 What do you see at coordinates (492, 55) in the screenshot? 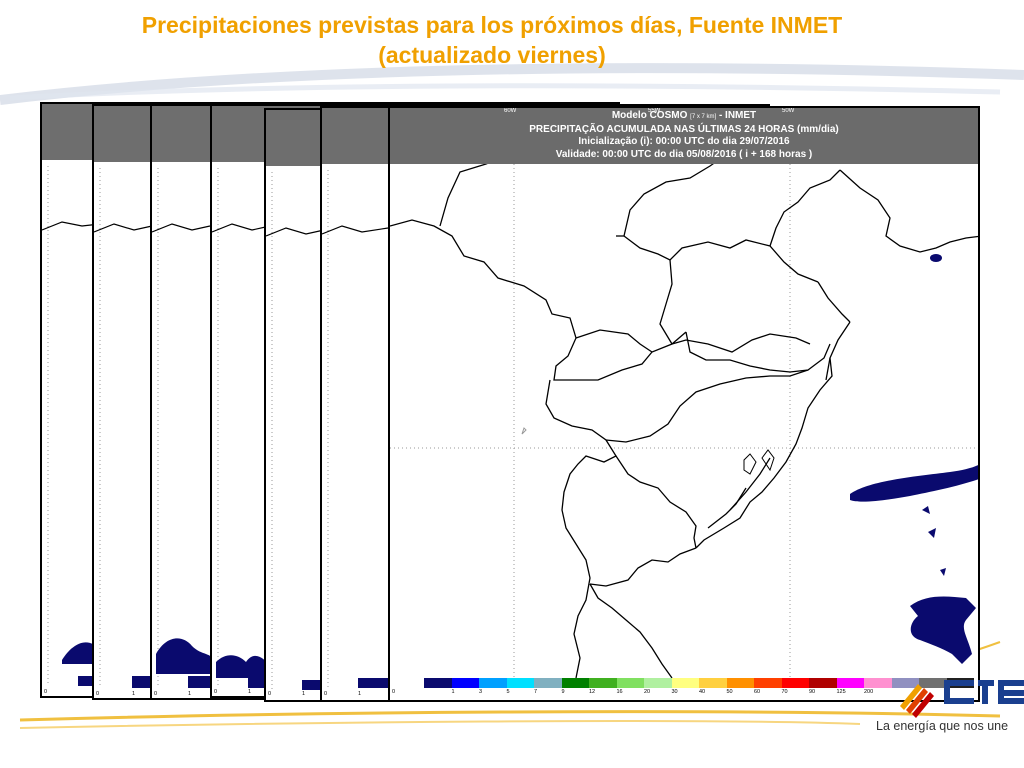
I see `slide-title-line2: (actualizado viernes)` at bounding box center [492, 55].